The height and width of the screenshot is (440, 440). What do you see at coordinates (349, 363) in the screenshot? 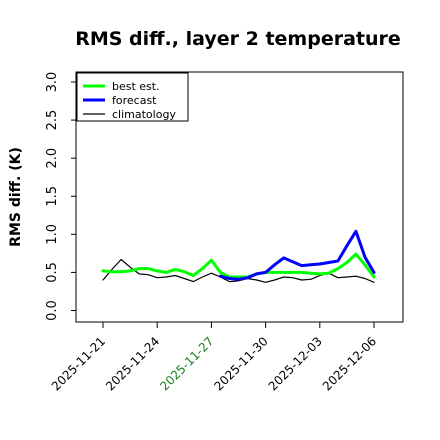
I see `x-tick-label: 2025-12-06` at bounding box center [349, 363].